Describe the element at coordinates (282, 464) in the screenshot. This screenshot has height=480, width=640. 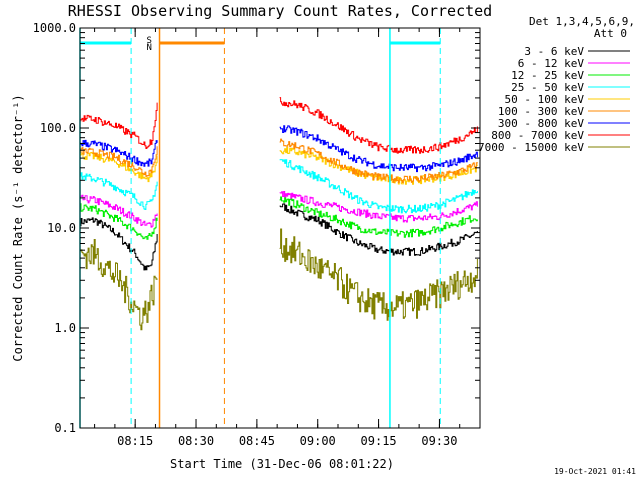
I see `x-axis-label: Start Time (31-Dec-06 08:01:22)` at that location.